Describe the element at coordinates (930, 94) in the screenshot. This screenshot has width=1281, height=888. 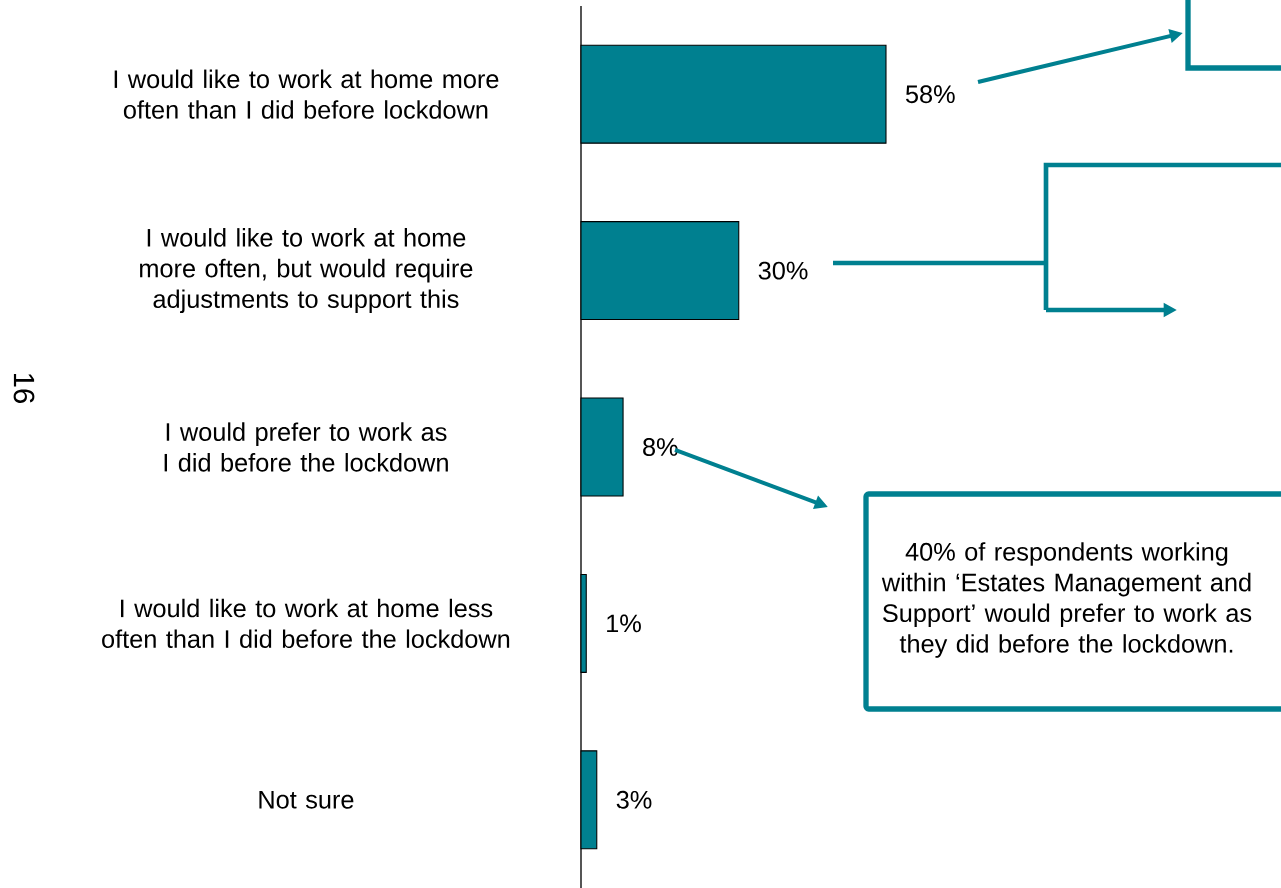
I see `data-label: 58%` at that location.